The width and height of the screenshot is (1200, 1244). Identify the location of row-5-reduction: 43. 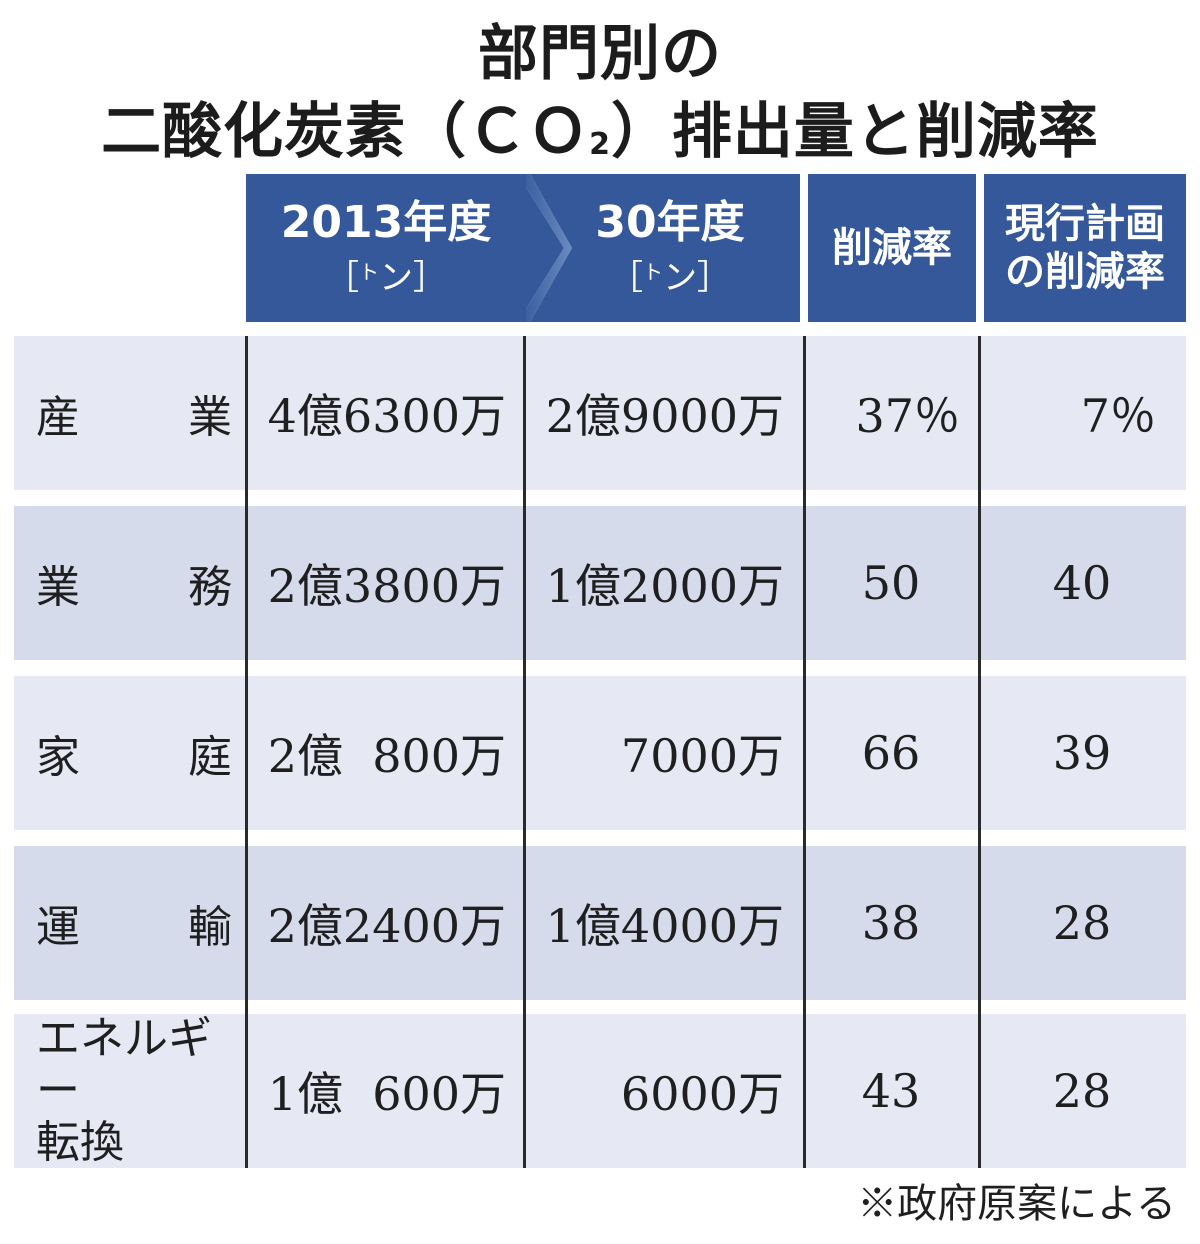
(891, 1091).